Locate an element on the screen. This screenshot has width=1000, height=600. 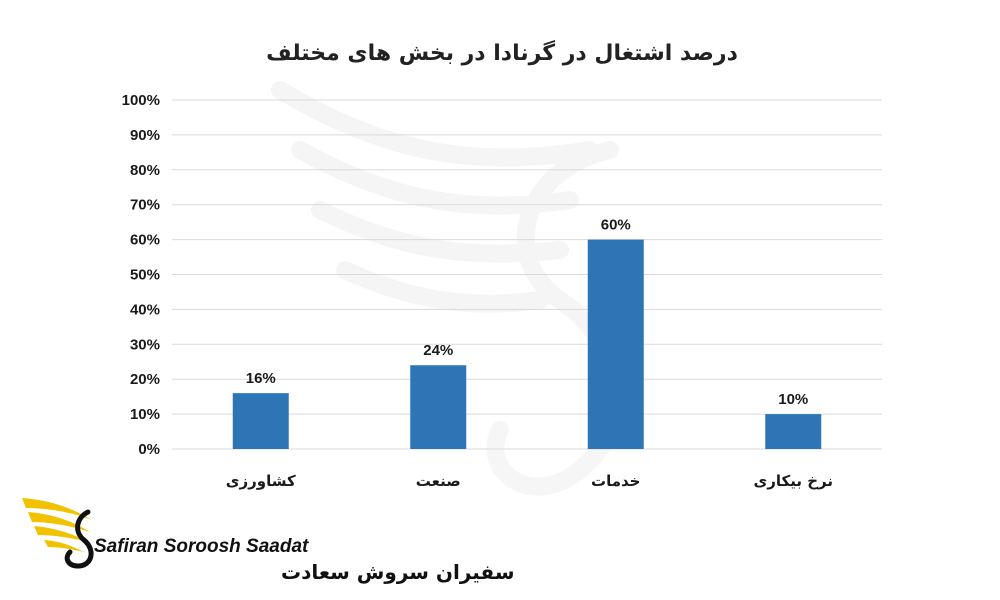
y-tick-label: 80% is located at coordinates (145, 170).